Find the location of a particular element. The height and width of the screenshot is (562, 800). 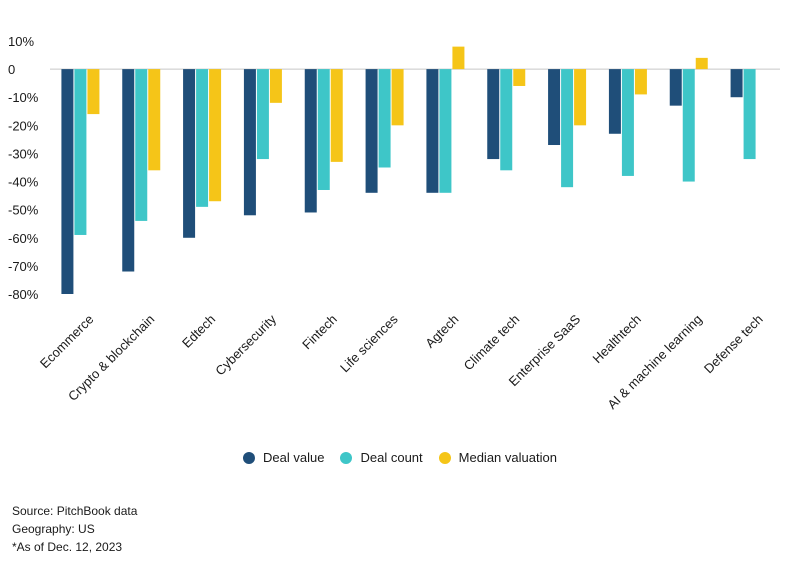

y-tick-label: 0 is located at coordinates (11, 69).